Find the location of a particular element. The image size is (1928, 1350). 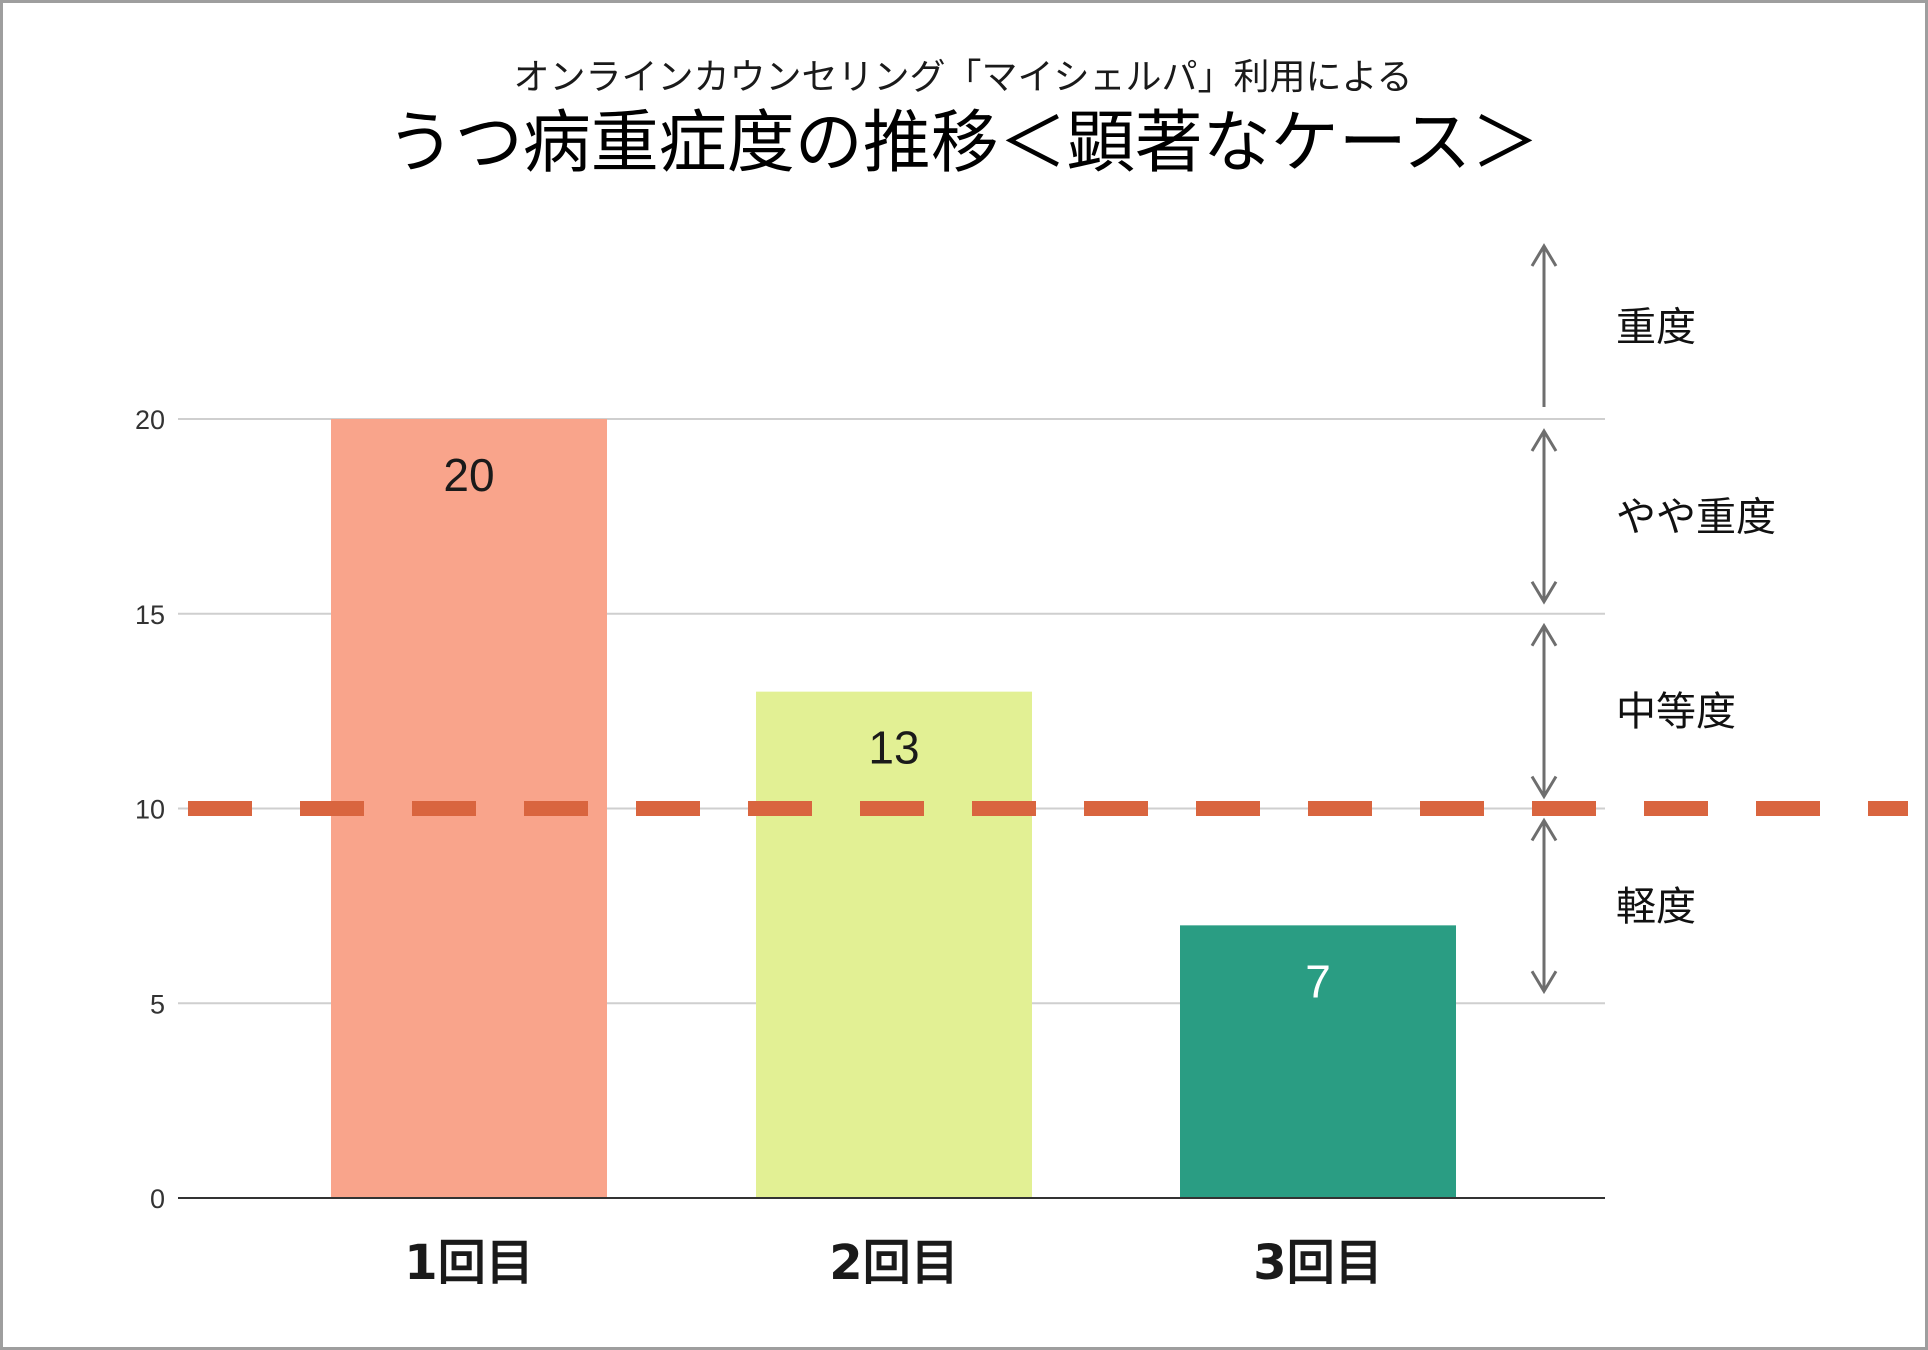

bar-data-label: 7 is located at coordinates (1318, 981).